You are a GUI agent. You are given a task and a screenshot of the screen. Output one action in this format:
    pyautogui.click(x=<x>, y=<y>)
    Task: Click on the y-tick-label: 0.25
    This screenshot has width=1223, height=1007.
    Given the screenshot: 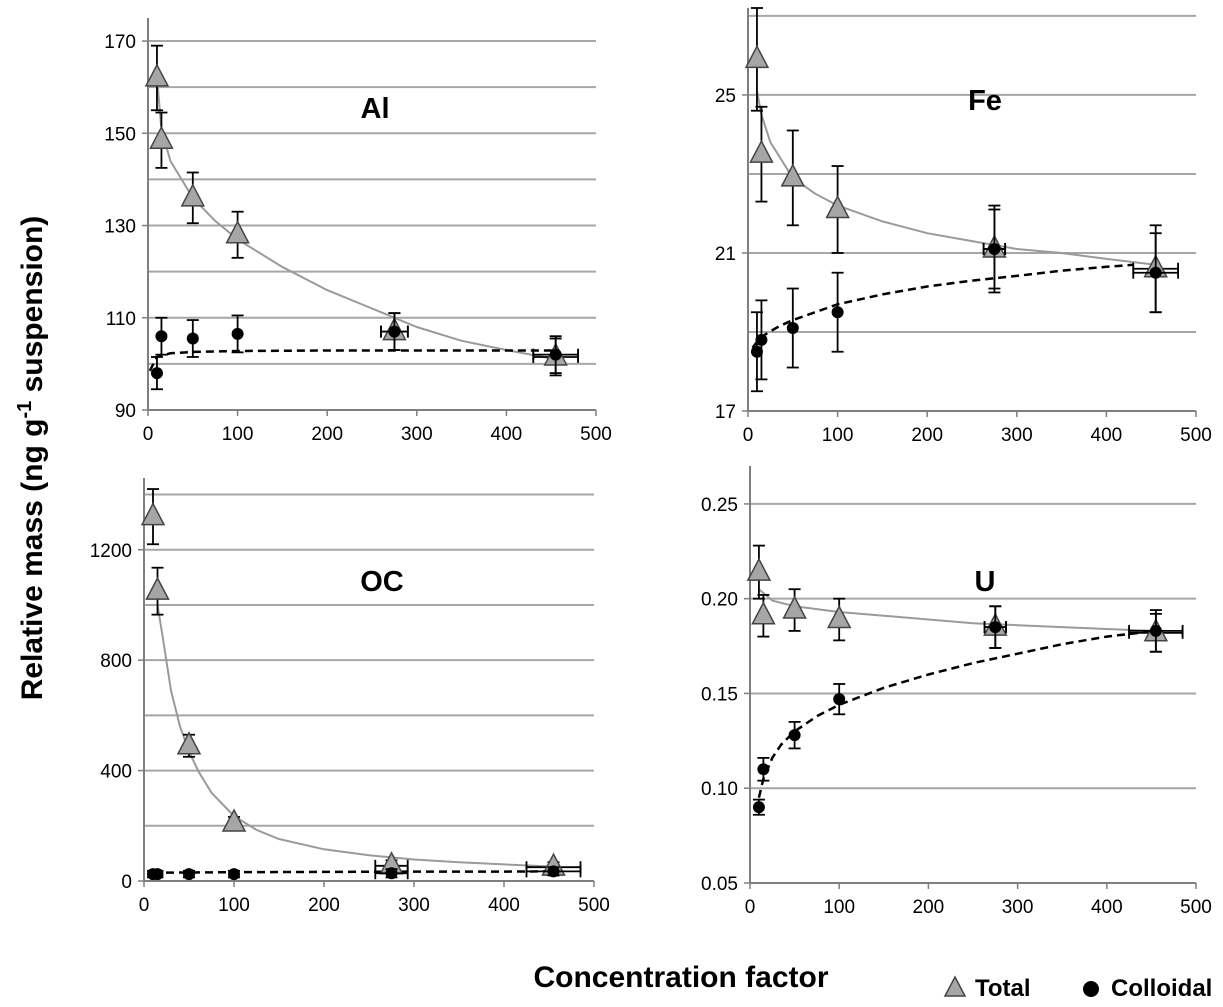 What is the action you would take?
    pyautogui.click(x=719, y=505)
    